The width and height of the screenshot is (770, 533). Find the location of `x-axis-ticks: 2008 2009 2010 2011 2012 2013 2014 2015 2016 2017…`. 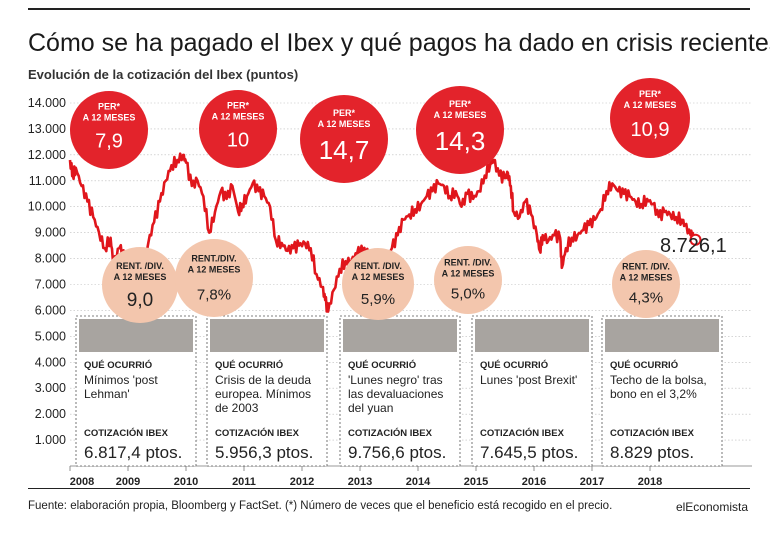

x-axis-ticks: 2008 2009 2010 2011 2012 2013 2014 2015 2016 2017… is located at coordinates (365, 477).